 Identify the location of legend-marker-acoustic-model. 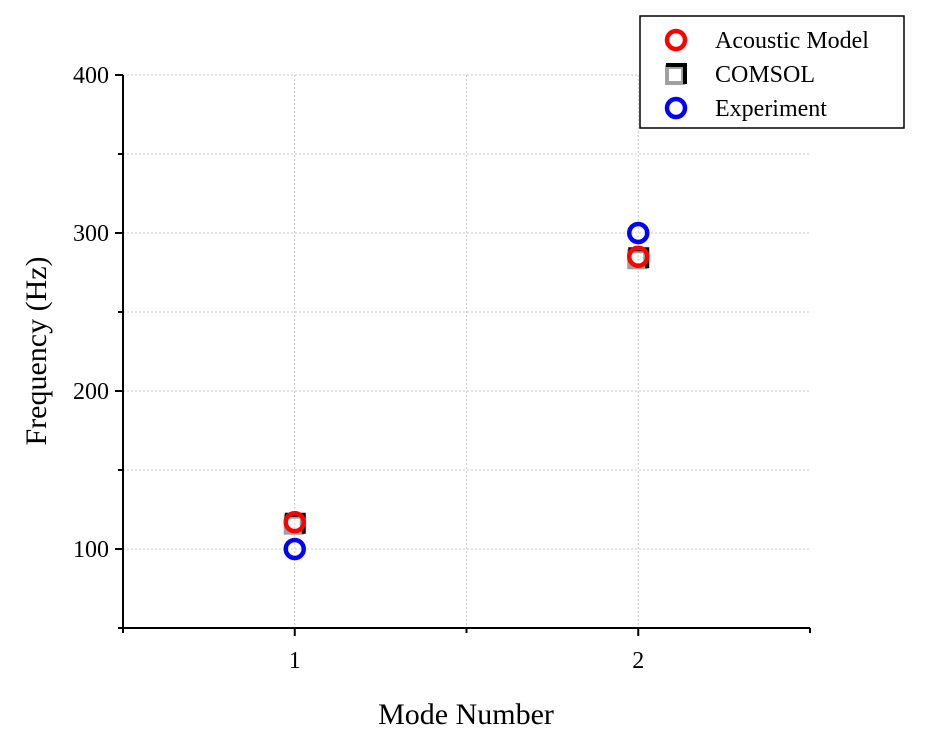
(676, 40).